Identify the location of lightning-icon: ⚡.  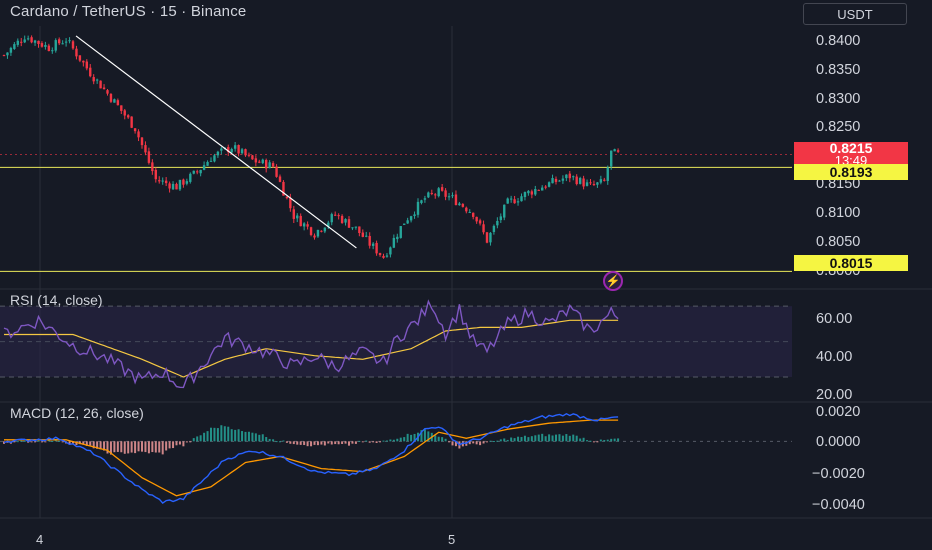
(613, 281).